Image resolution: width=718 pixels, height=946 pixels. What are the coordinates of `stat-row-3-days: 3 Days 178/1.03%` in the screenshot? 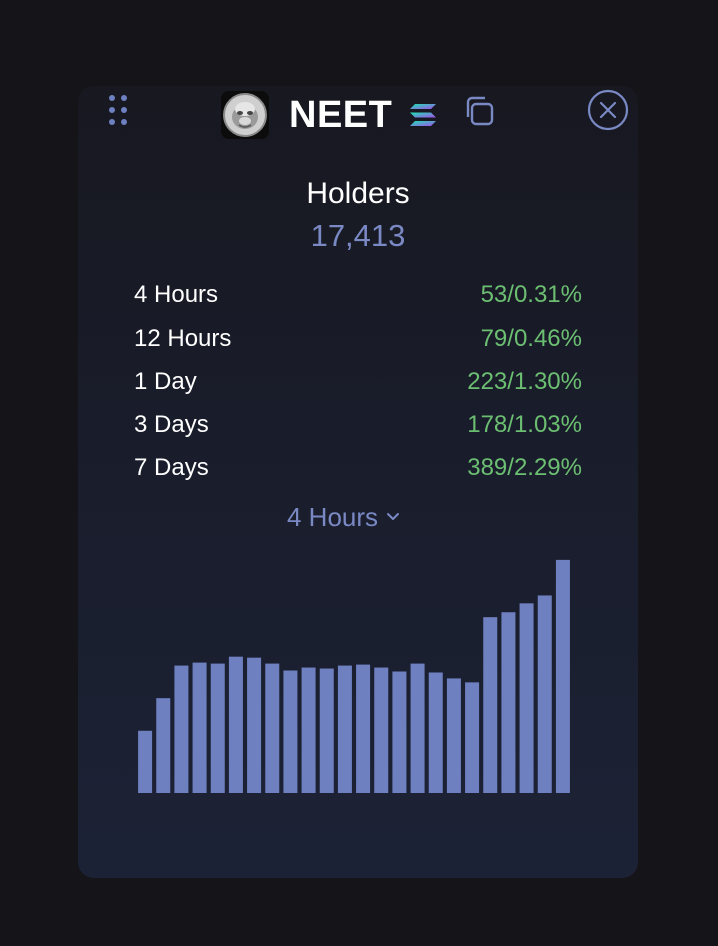 It's located at (358, 425).